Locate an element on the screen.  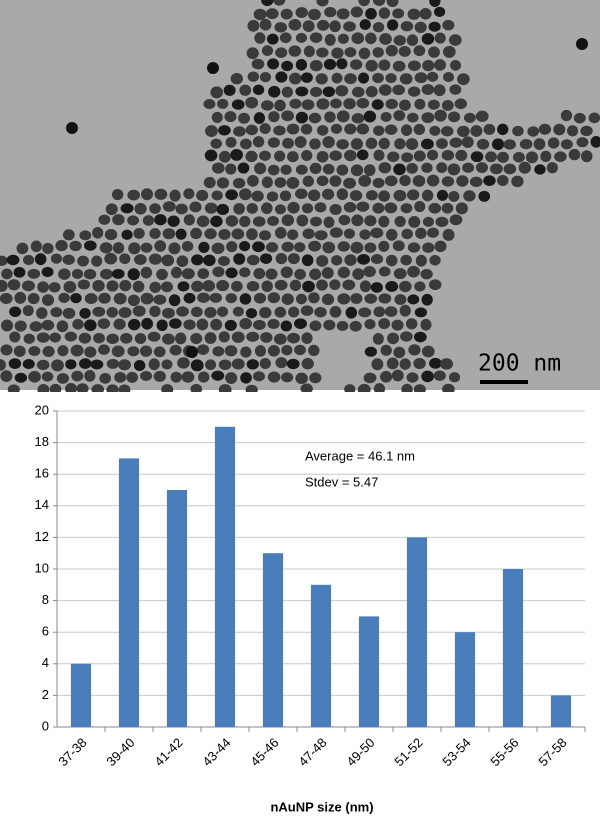
y-tick-label: 20 is located at coordinates (42, 409).